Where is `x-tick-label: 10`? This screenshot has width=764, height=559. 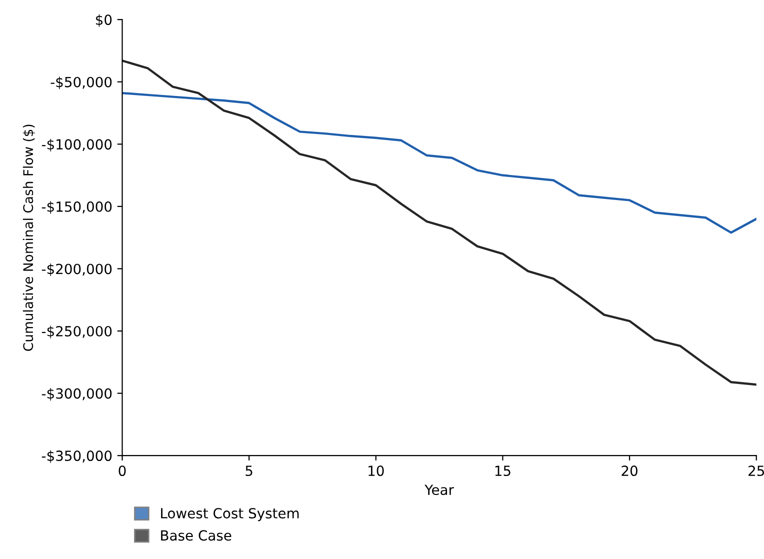
x-tick-label: 10 is located at coordinates (376, 471).